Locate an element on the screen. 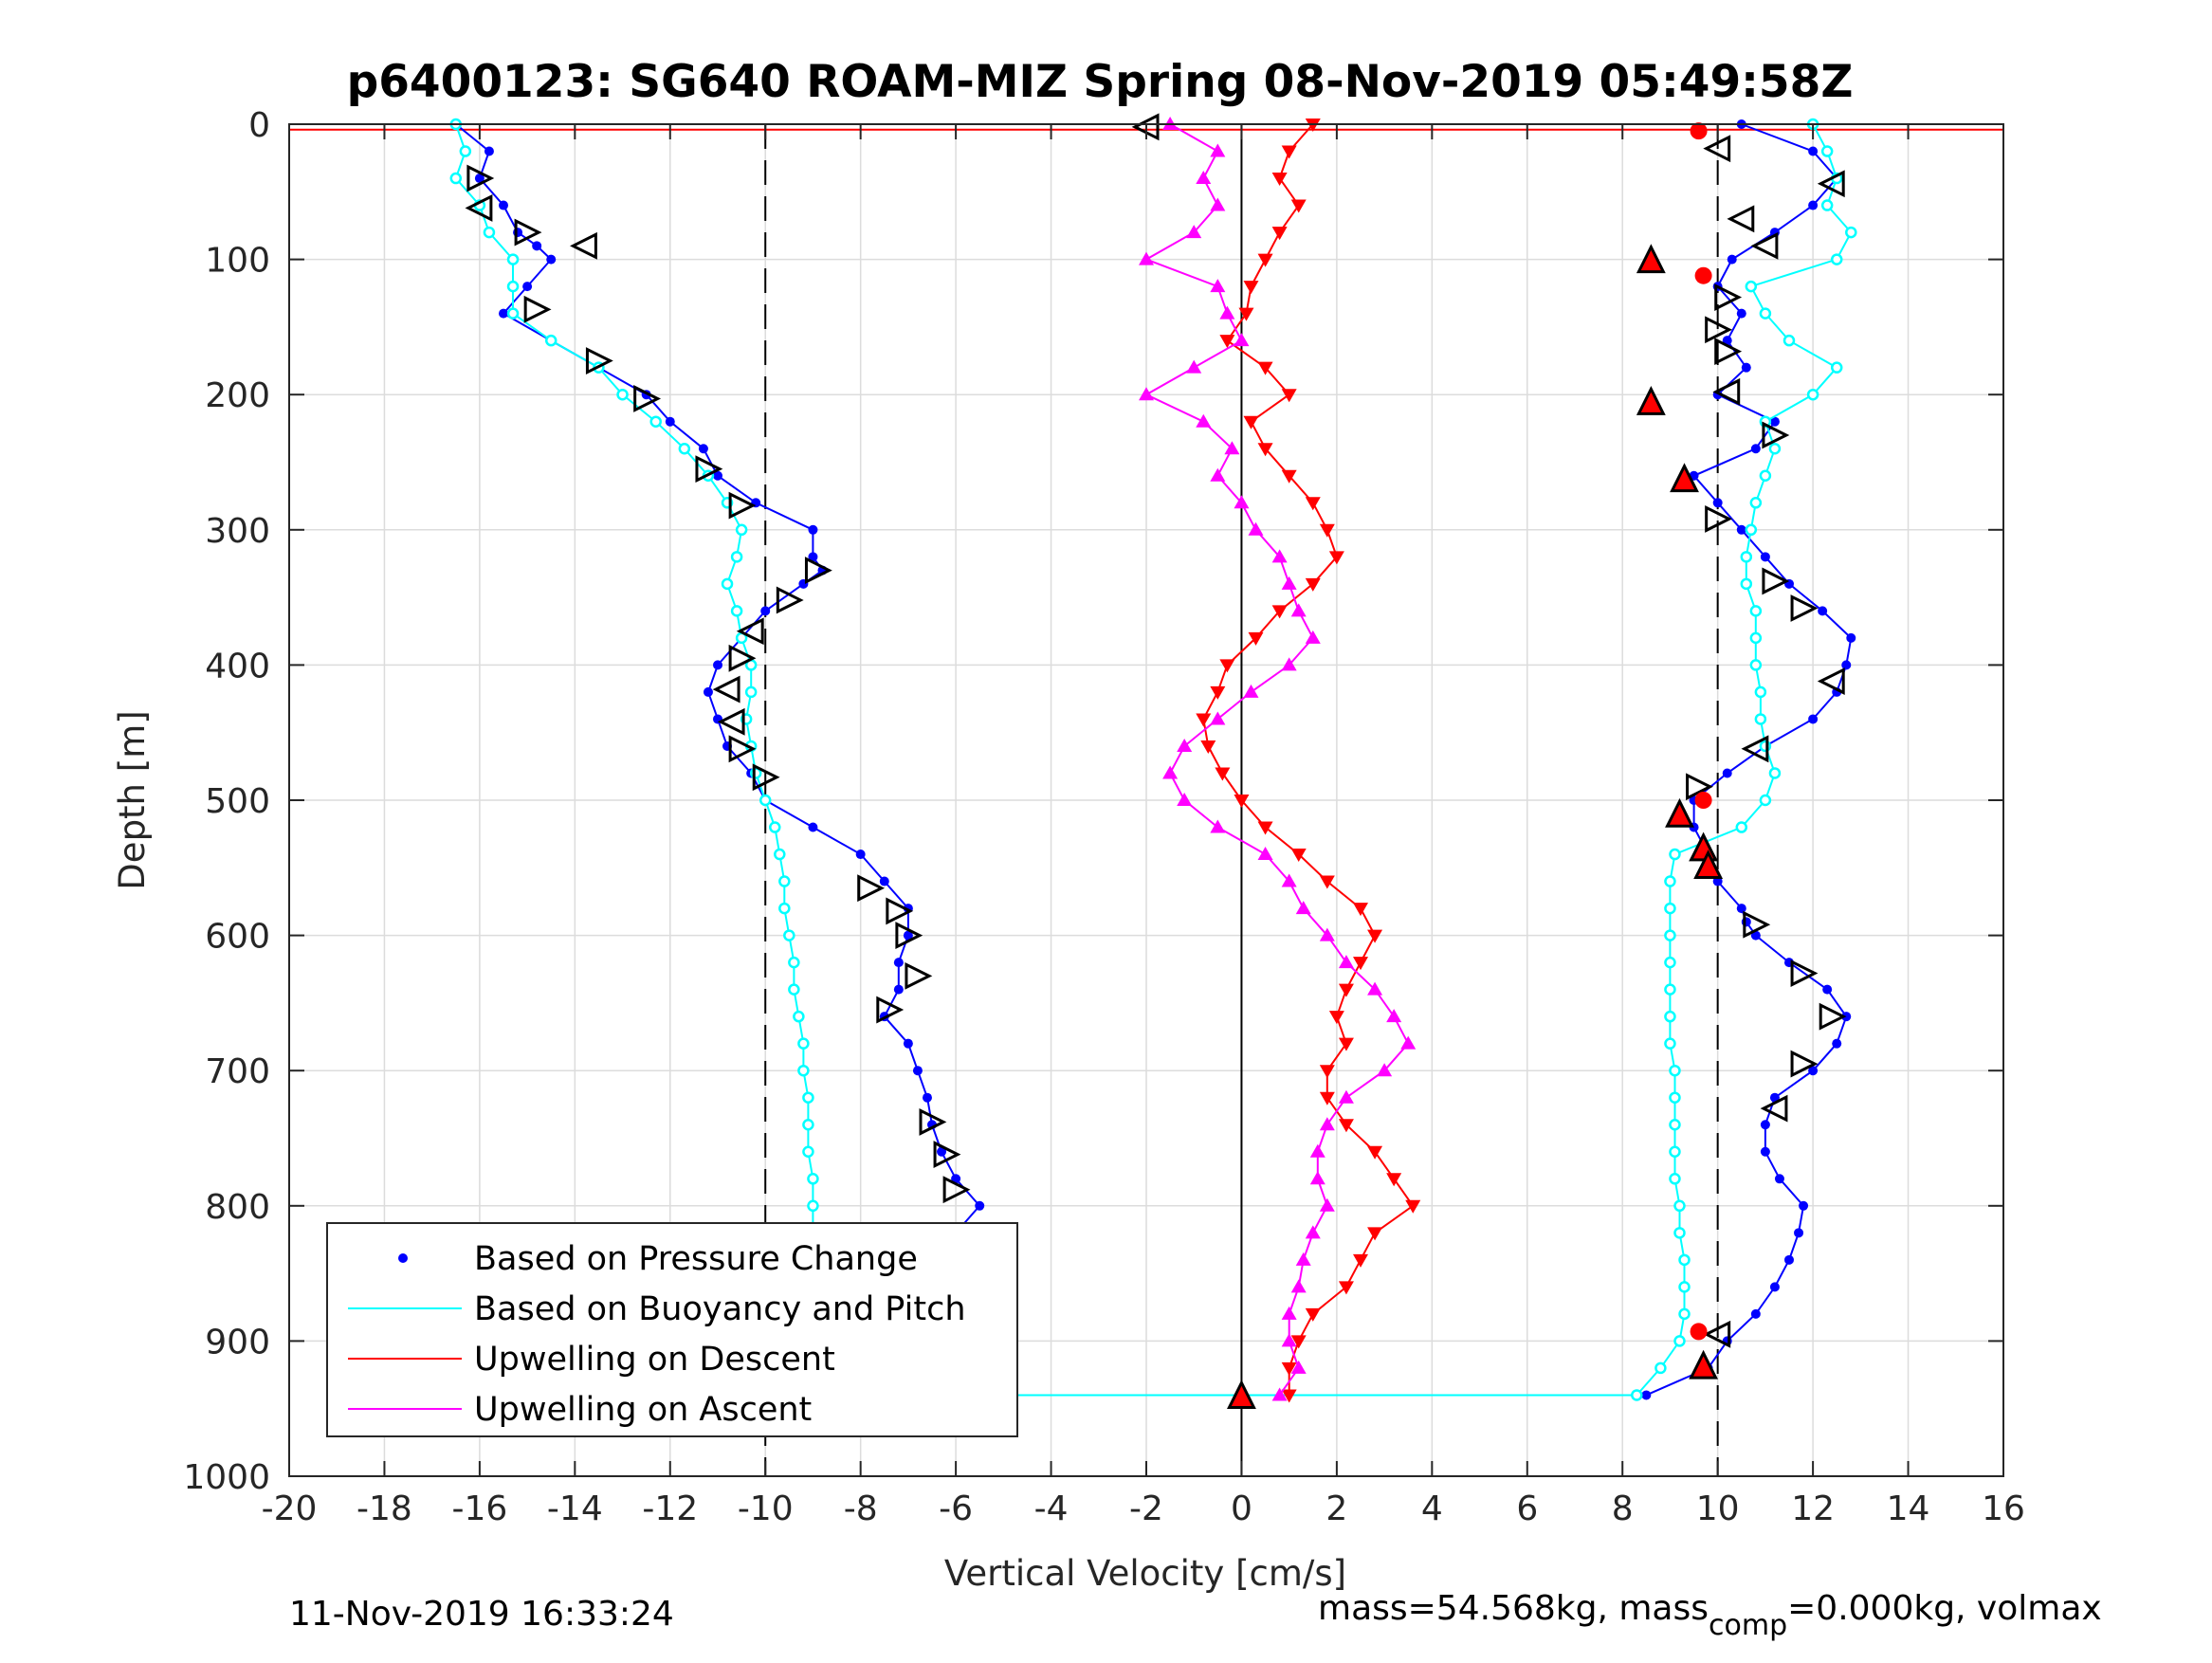 The image size is (2212, 1663). legend-item: Based on Buoyancy and Pitch is located at coordinates (657, 1309).